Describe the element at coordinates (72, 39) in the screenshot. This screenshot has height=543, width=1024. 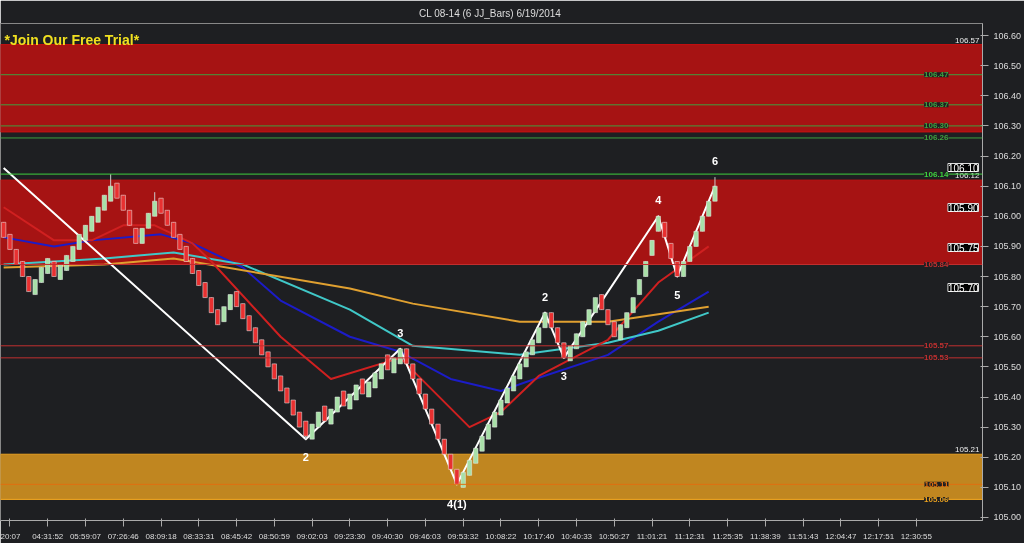
I see `annotation: *Join Our Free Trial*` at that location.